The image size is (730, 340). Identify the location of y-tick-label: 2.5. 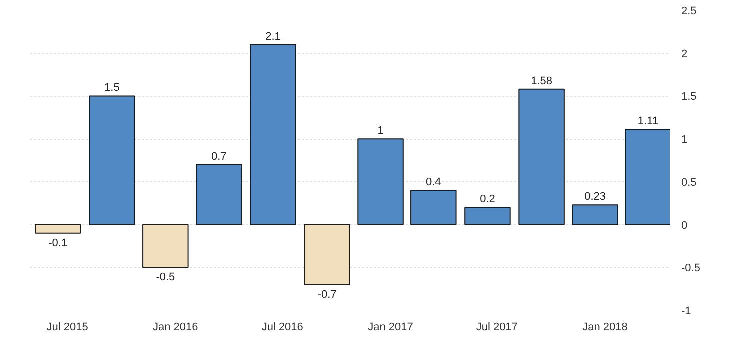
(689, 12).